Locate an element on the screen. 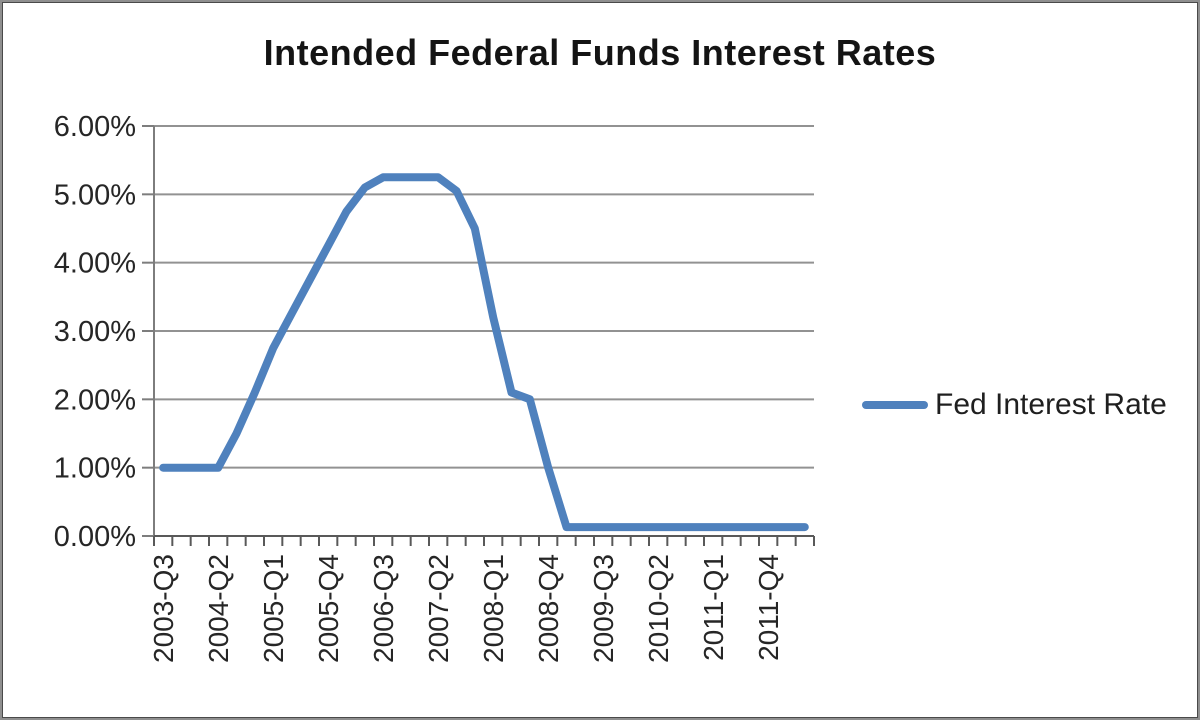 Image resolution: width=1200 pixels, height=720 pixels. x-tick-label: 2008-Q1 is located at coordinates (493, 608).